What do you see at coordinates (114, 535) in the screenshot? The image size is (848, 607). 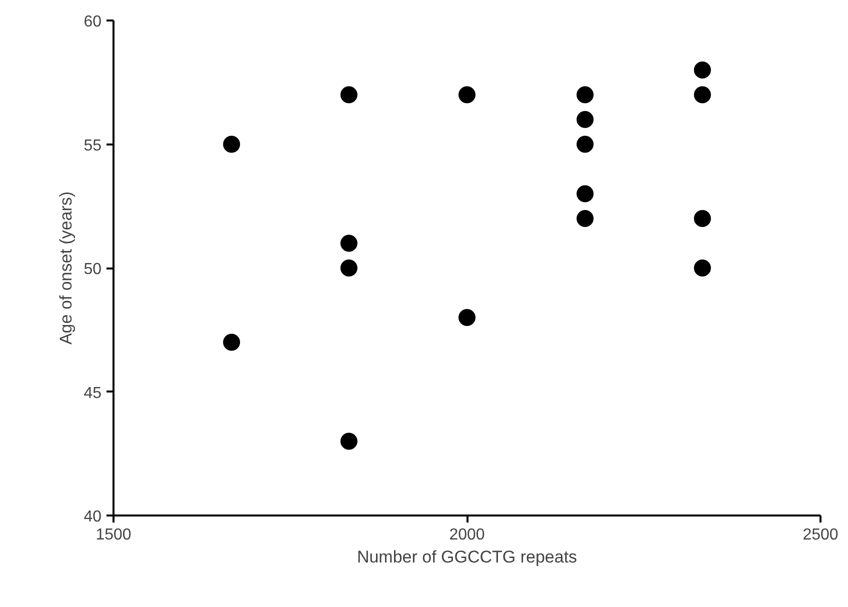 I see `x-tick-label: 1500` at bounding box center [114, 535].